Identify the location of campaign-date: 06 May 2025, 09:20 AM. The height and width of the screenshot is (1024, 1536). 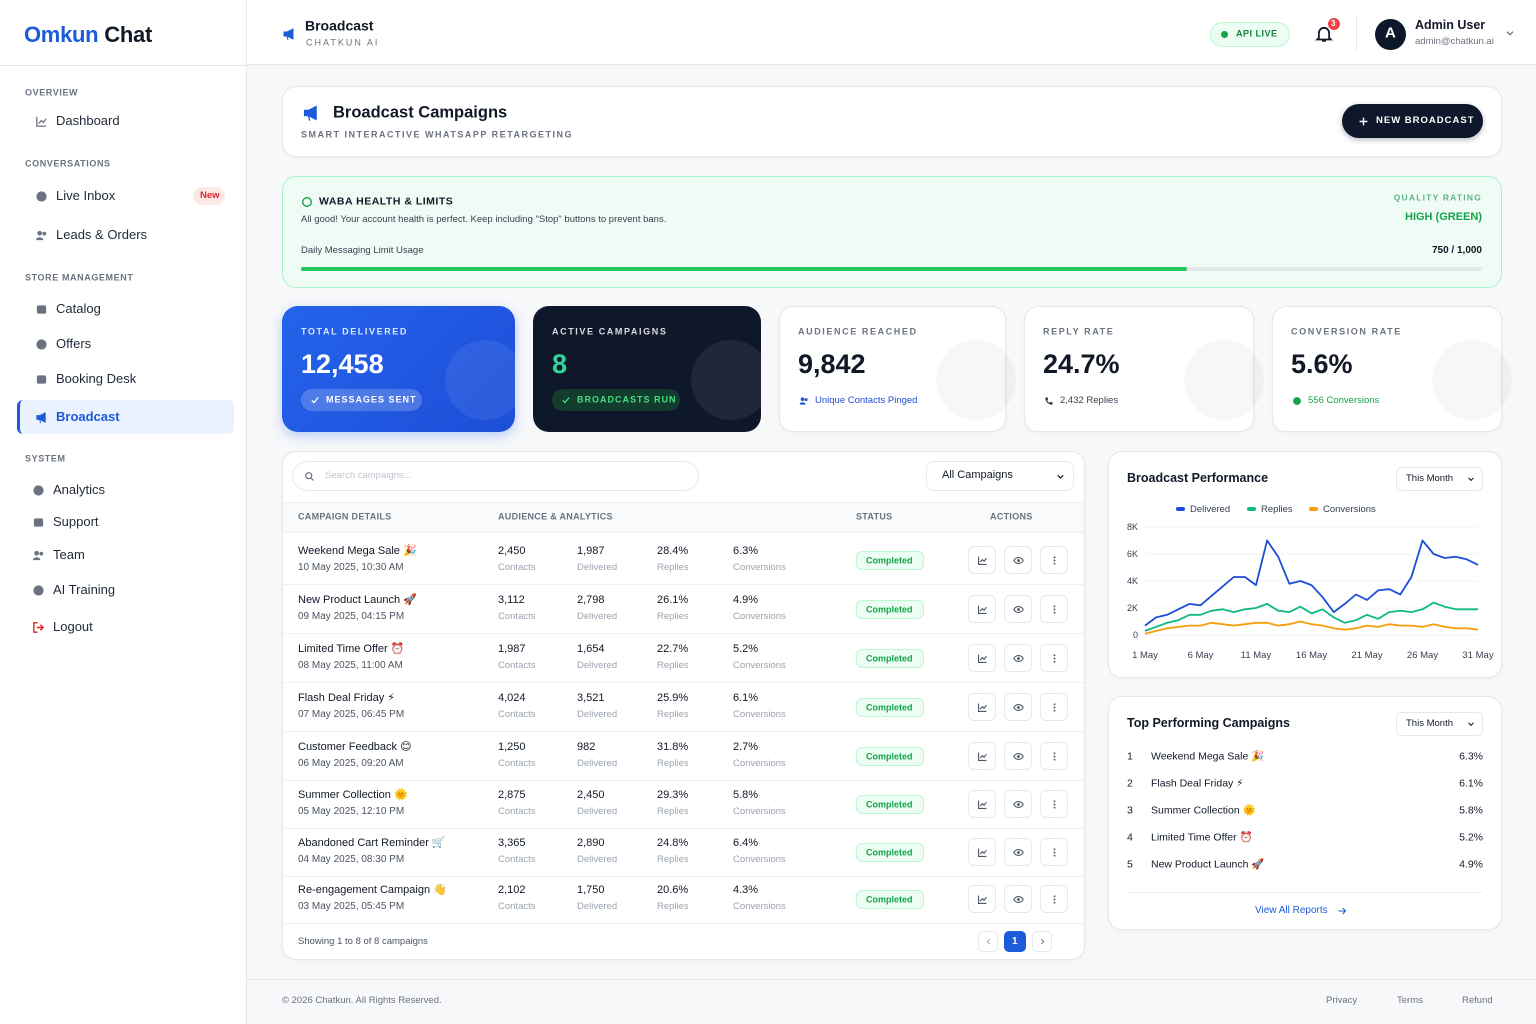
(351, 763).